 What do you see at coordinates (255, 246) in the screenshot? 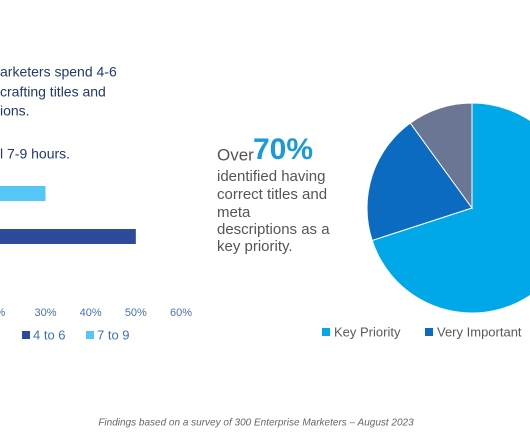
I see `callout-body: key priority.` at bounding box center [255, 246].